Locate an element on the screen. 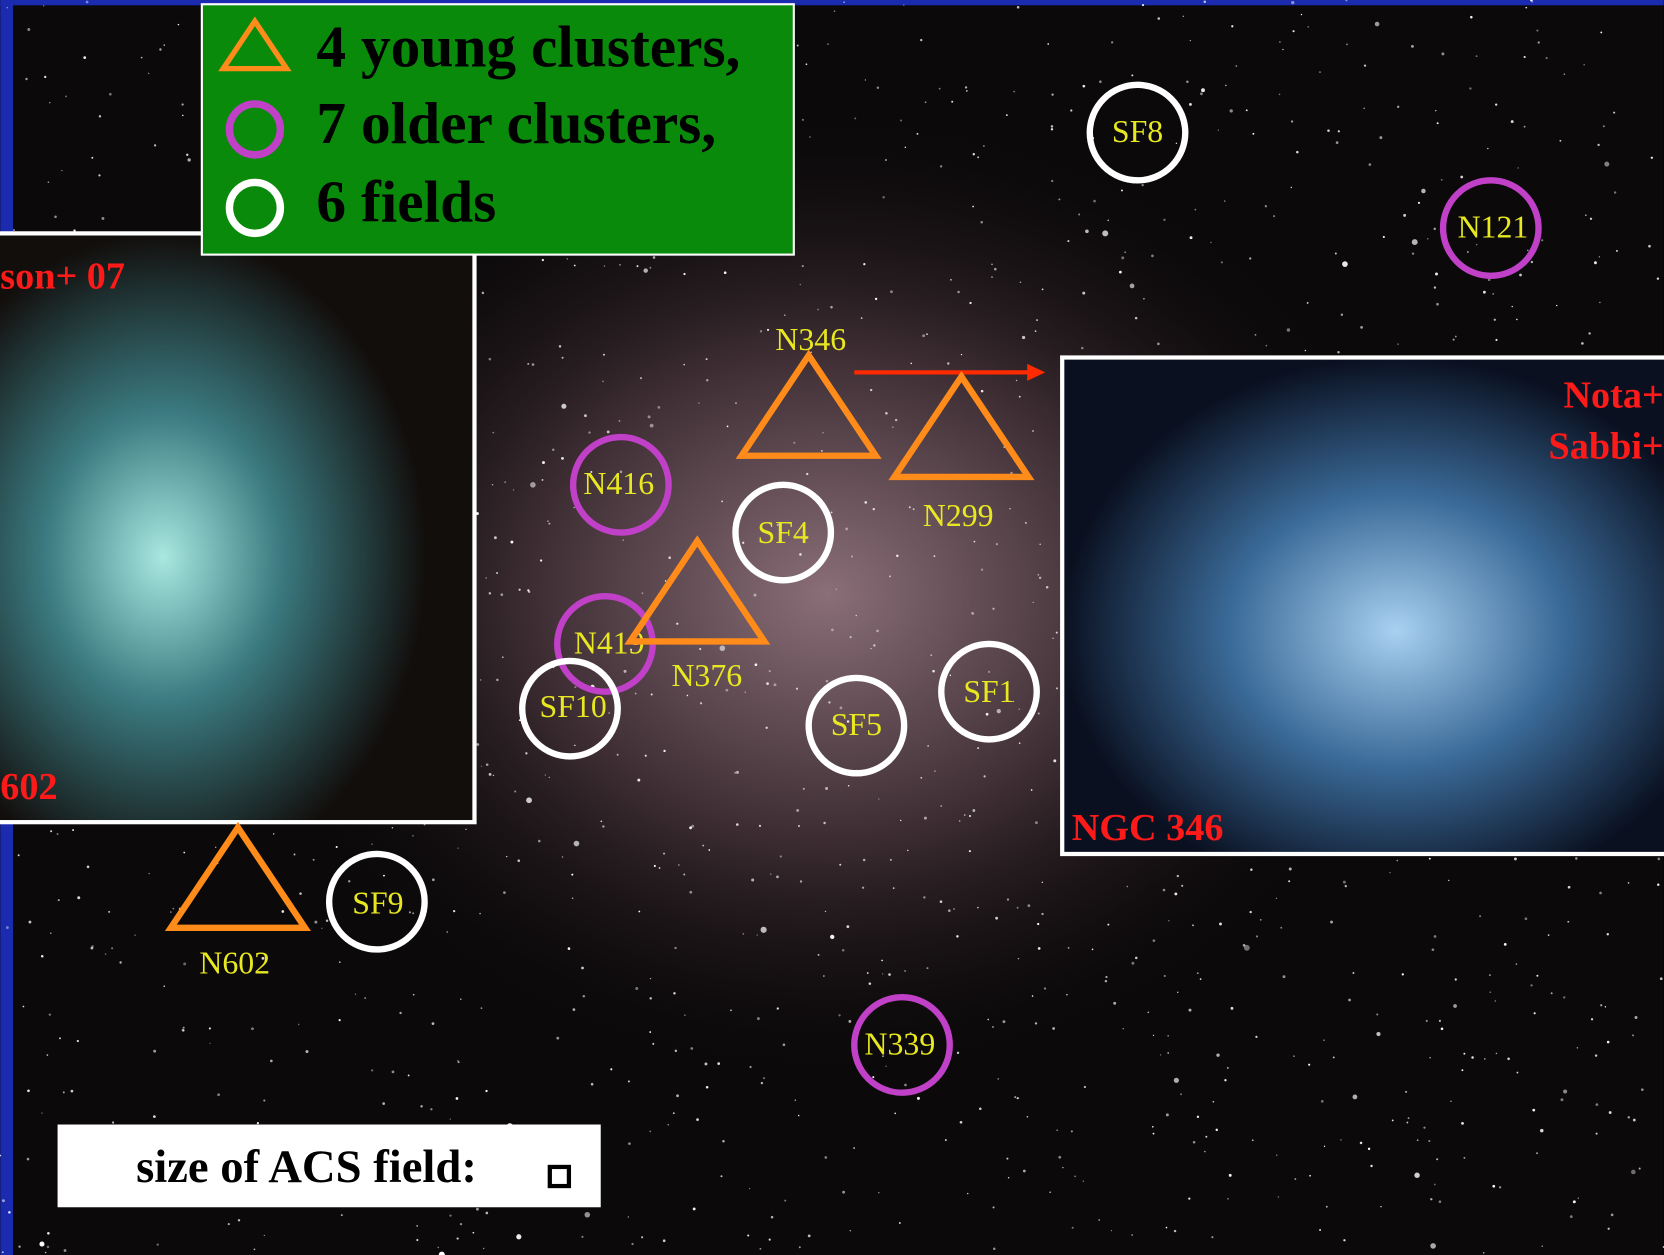  inset-credit: Nota+ is located at coordinates (1613, 395).